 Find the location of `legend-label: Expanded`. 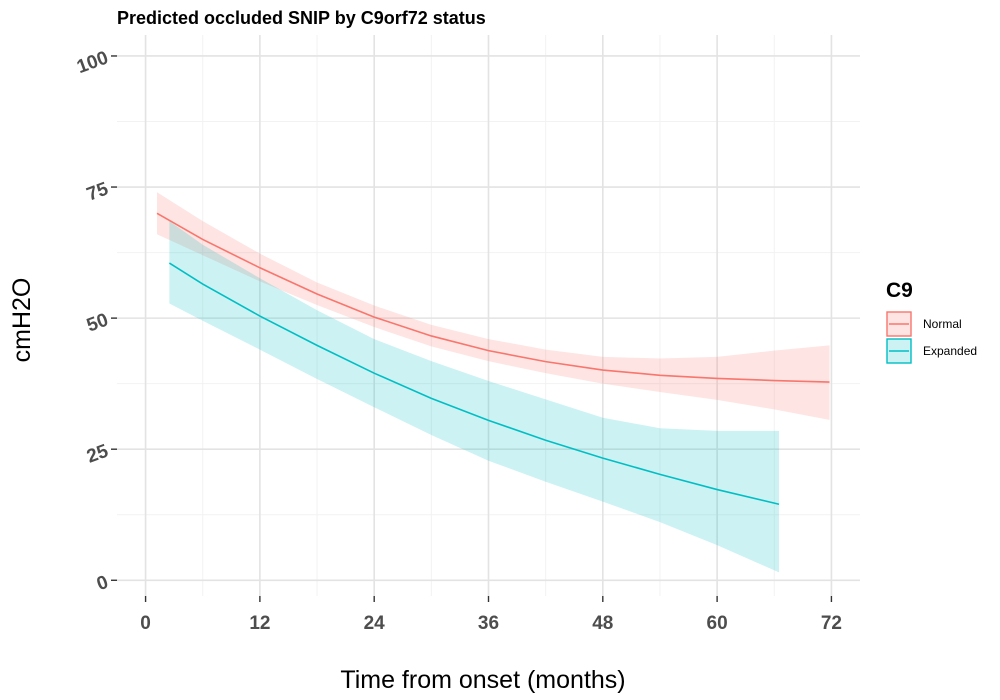

legend-label: Expanded is located at coordinates (950, 351).